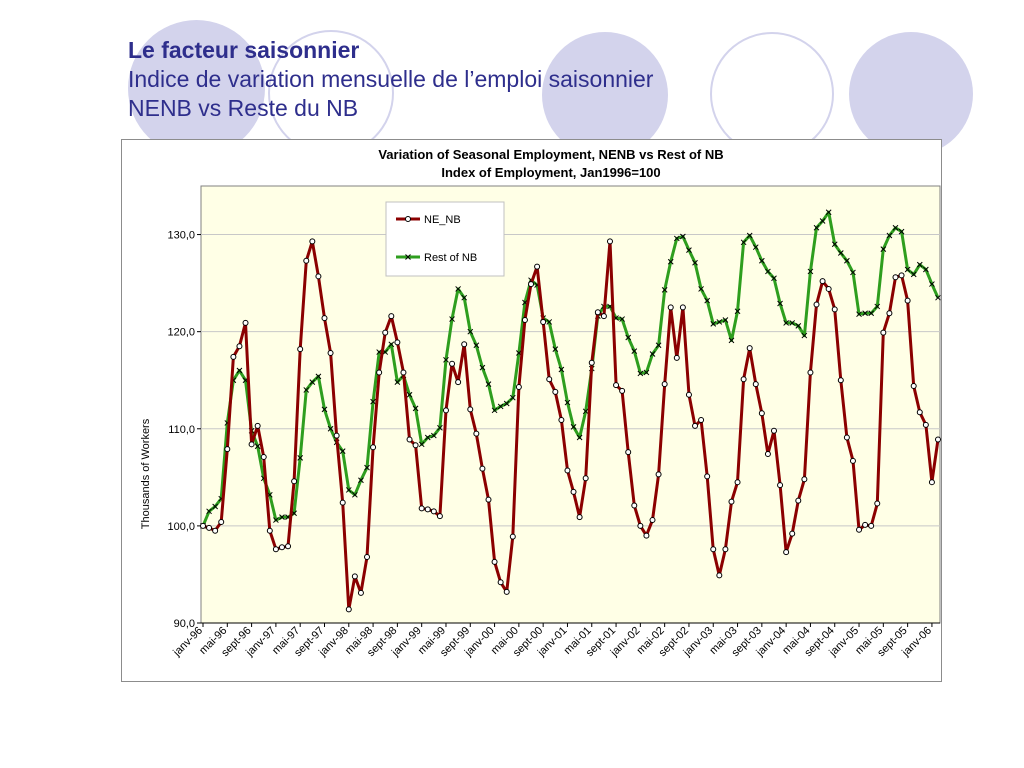 This screenshot has width=1024, height=768. What do you see at coordinates (243, 108) in the screenshot?
I see `slide-subtitle-line2: NENB vs Reste du NB` at bounding box center [243, 108].